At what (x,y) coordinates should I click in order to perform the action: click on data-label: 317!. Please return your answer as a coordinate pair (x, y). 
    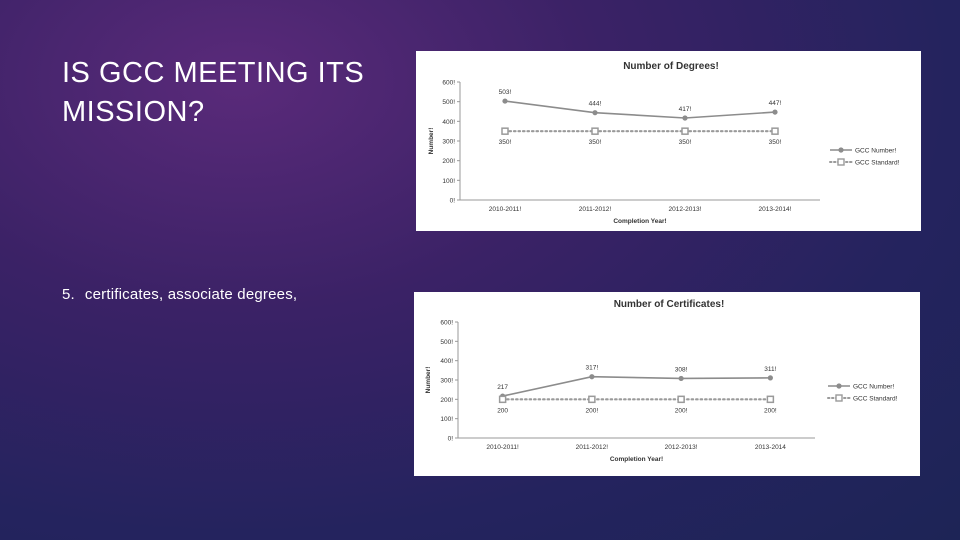
    Looking at the image, I should click on (592, 368).